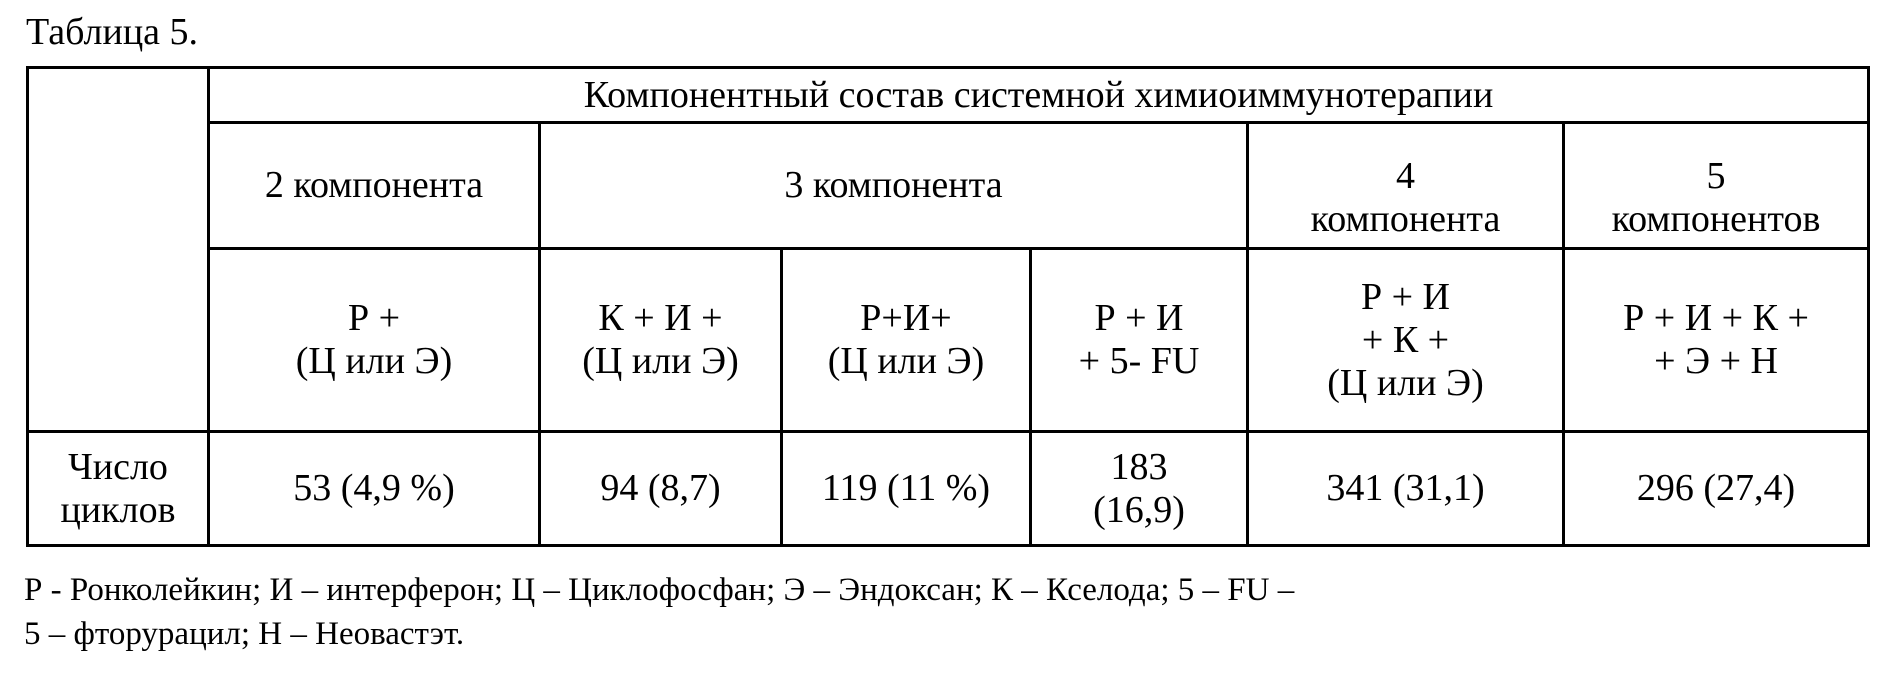 The height and width of the screenshot is (678, 1889). I want to click on cell-line: + Э + Н, so click(1716, 361).